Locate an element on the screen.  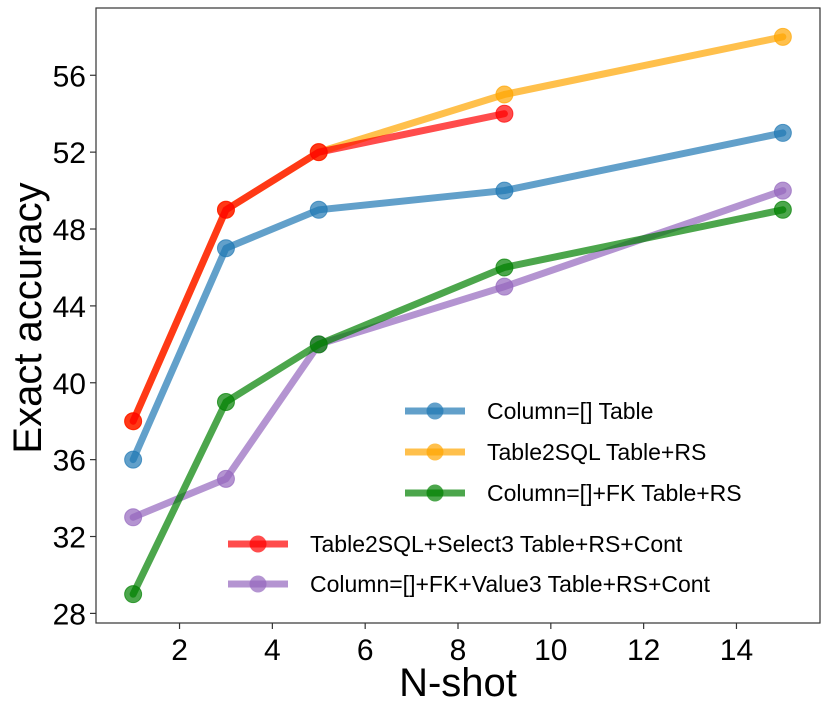
x-tick-label: 12 is located at coordinates (643, 650).